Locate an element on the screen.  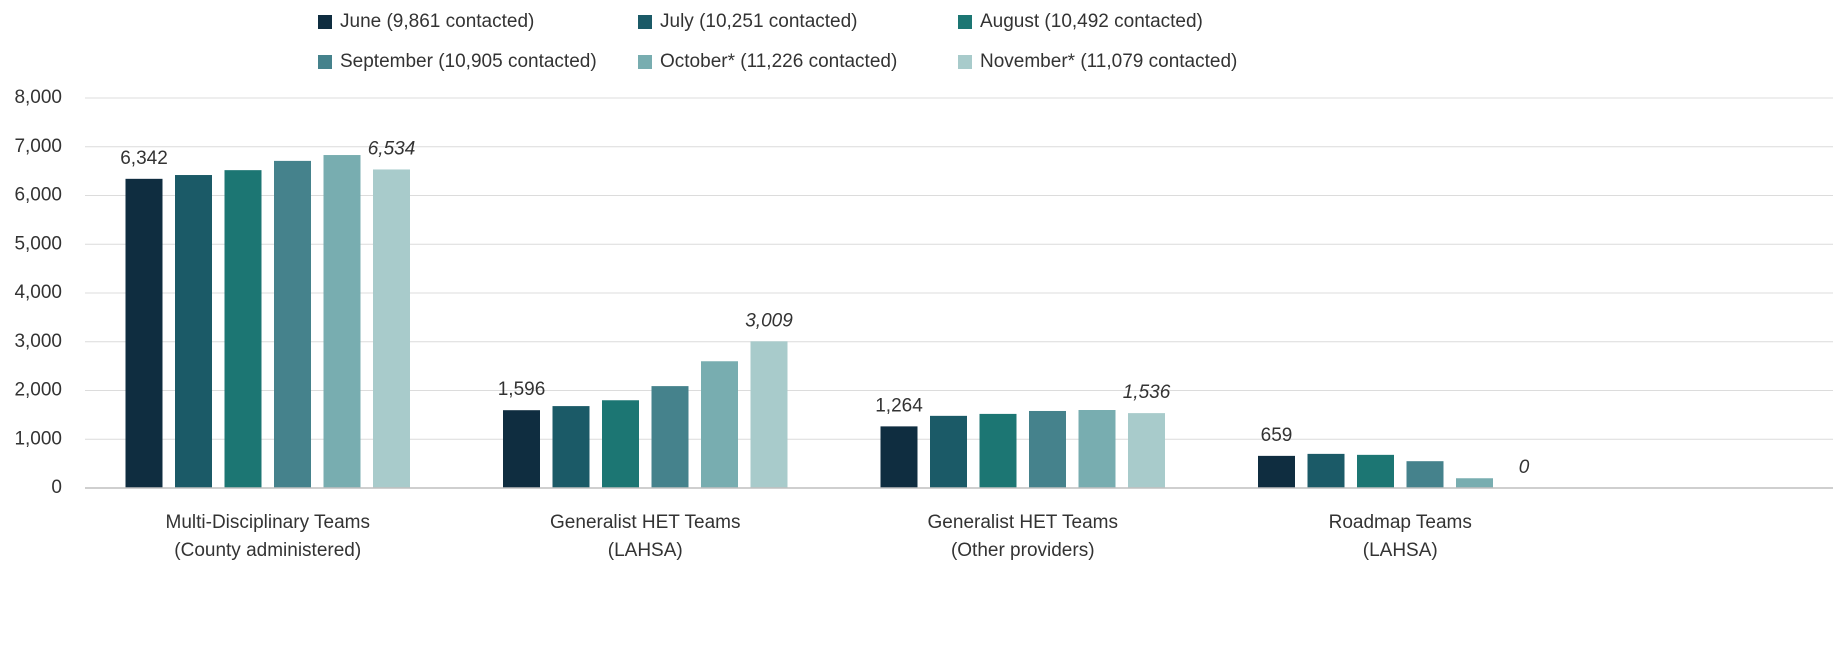
value-label: 3,009 is located at coordinates (769, 320).